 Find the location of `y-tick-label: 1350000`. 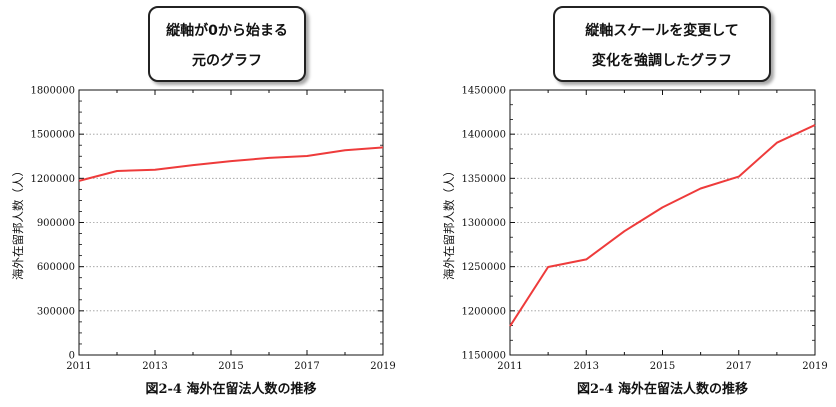

y-tick-label: 1350000 is located at coordinates (483, 179).